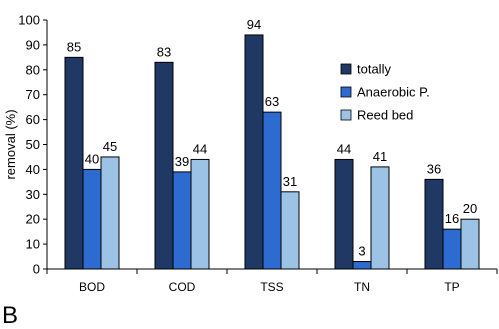 This screenshot has height=329, width=499. I want to click on data-label: 39, so click(182, 161).